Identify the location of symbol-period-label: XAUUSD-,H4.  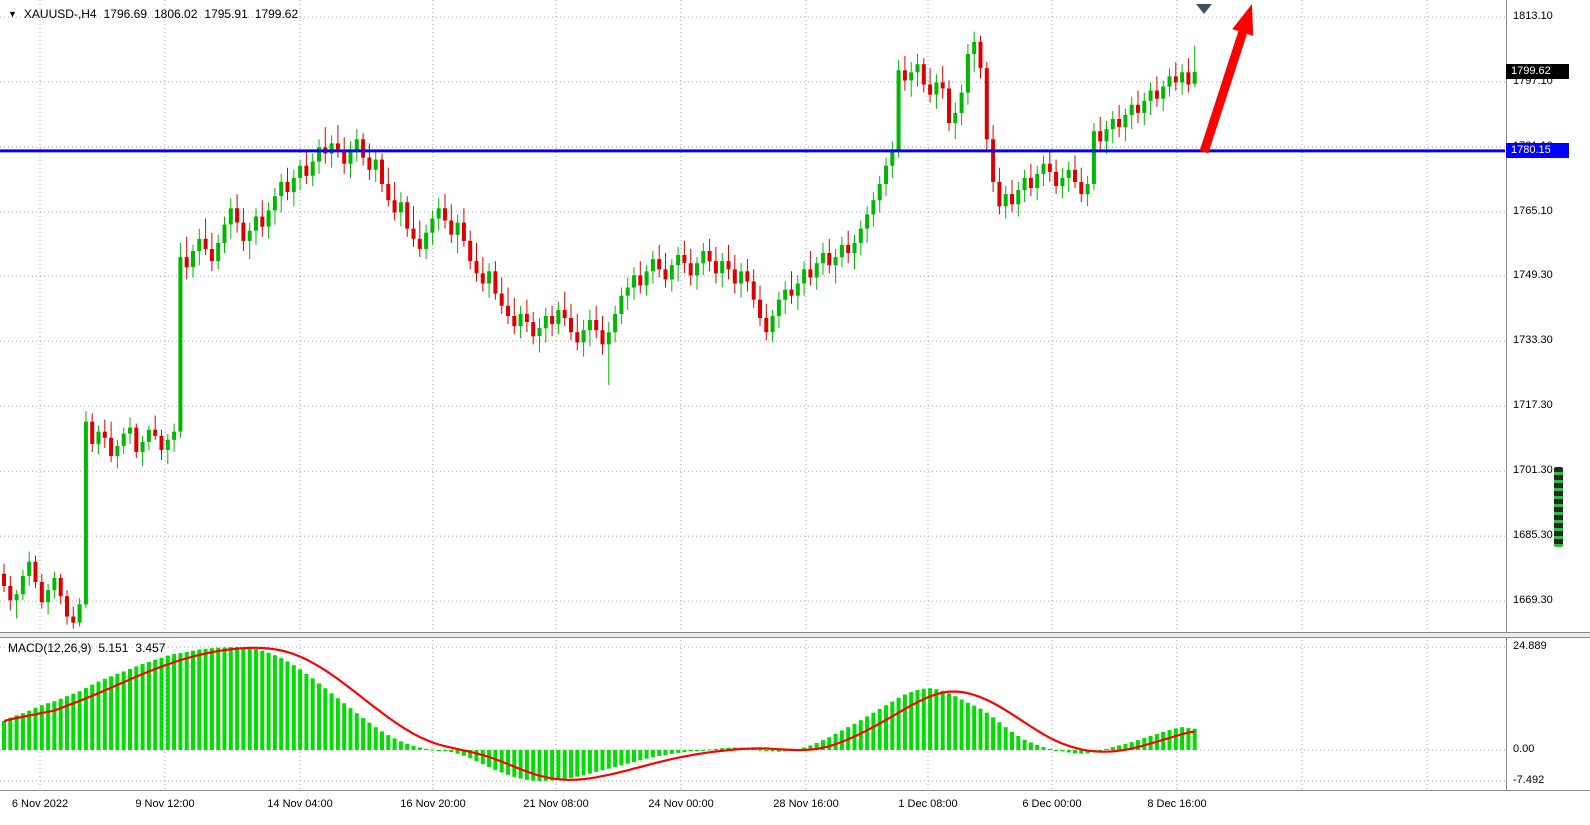
(60, 14).